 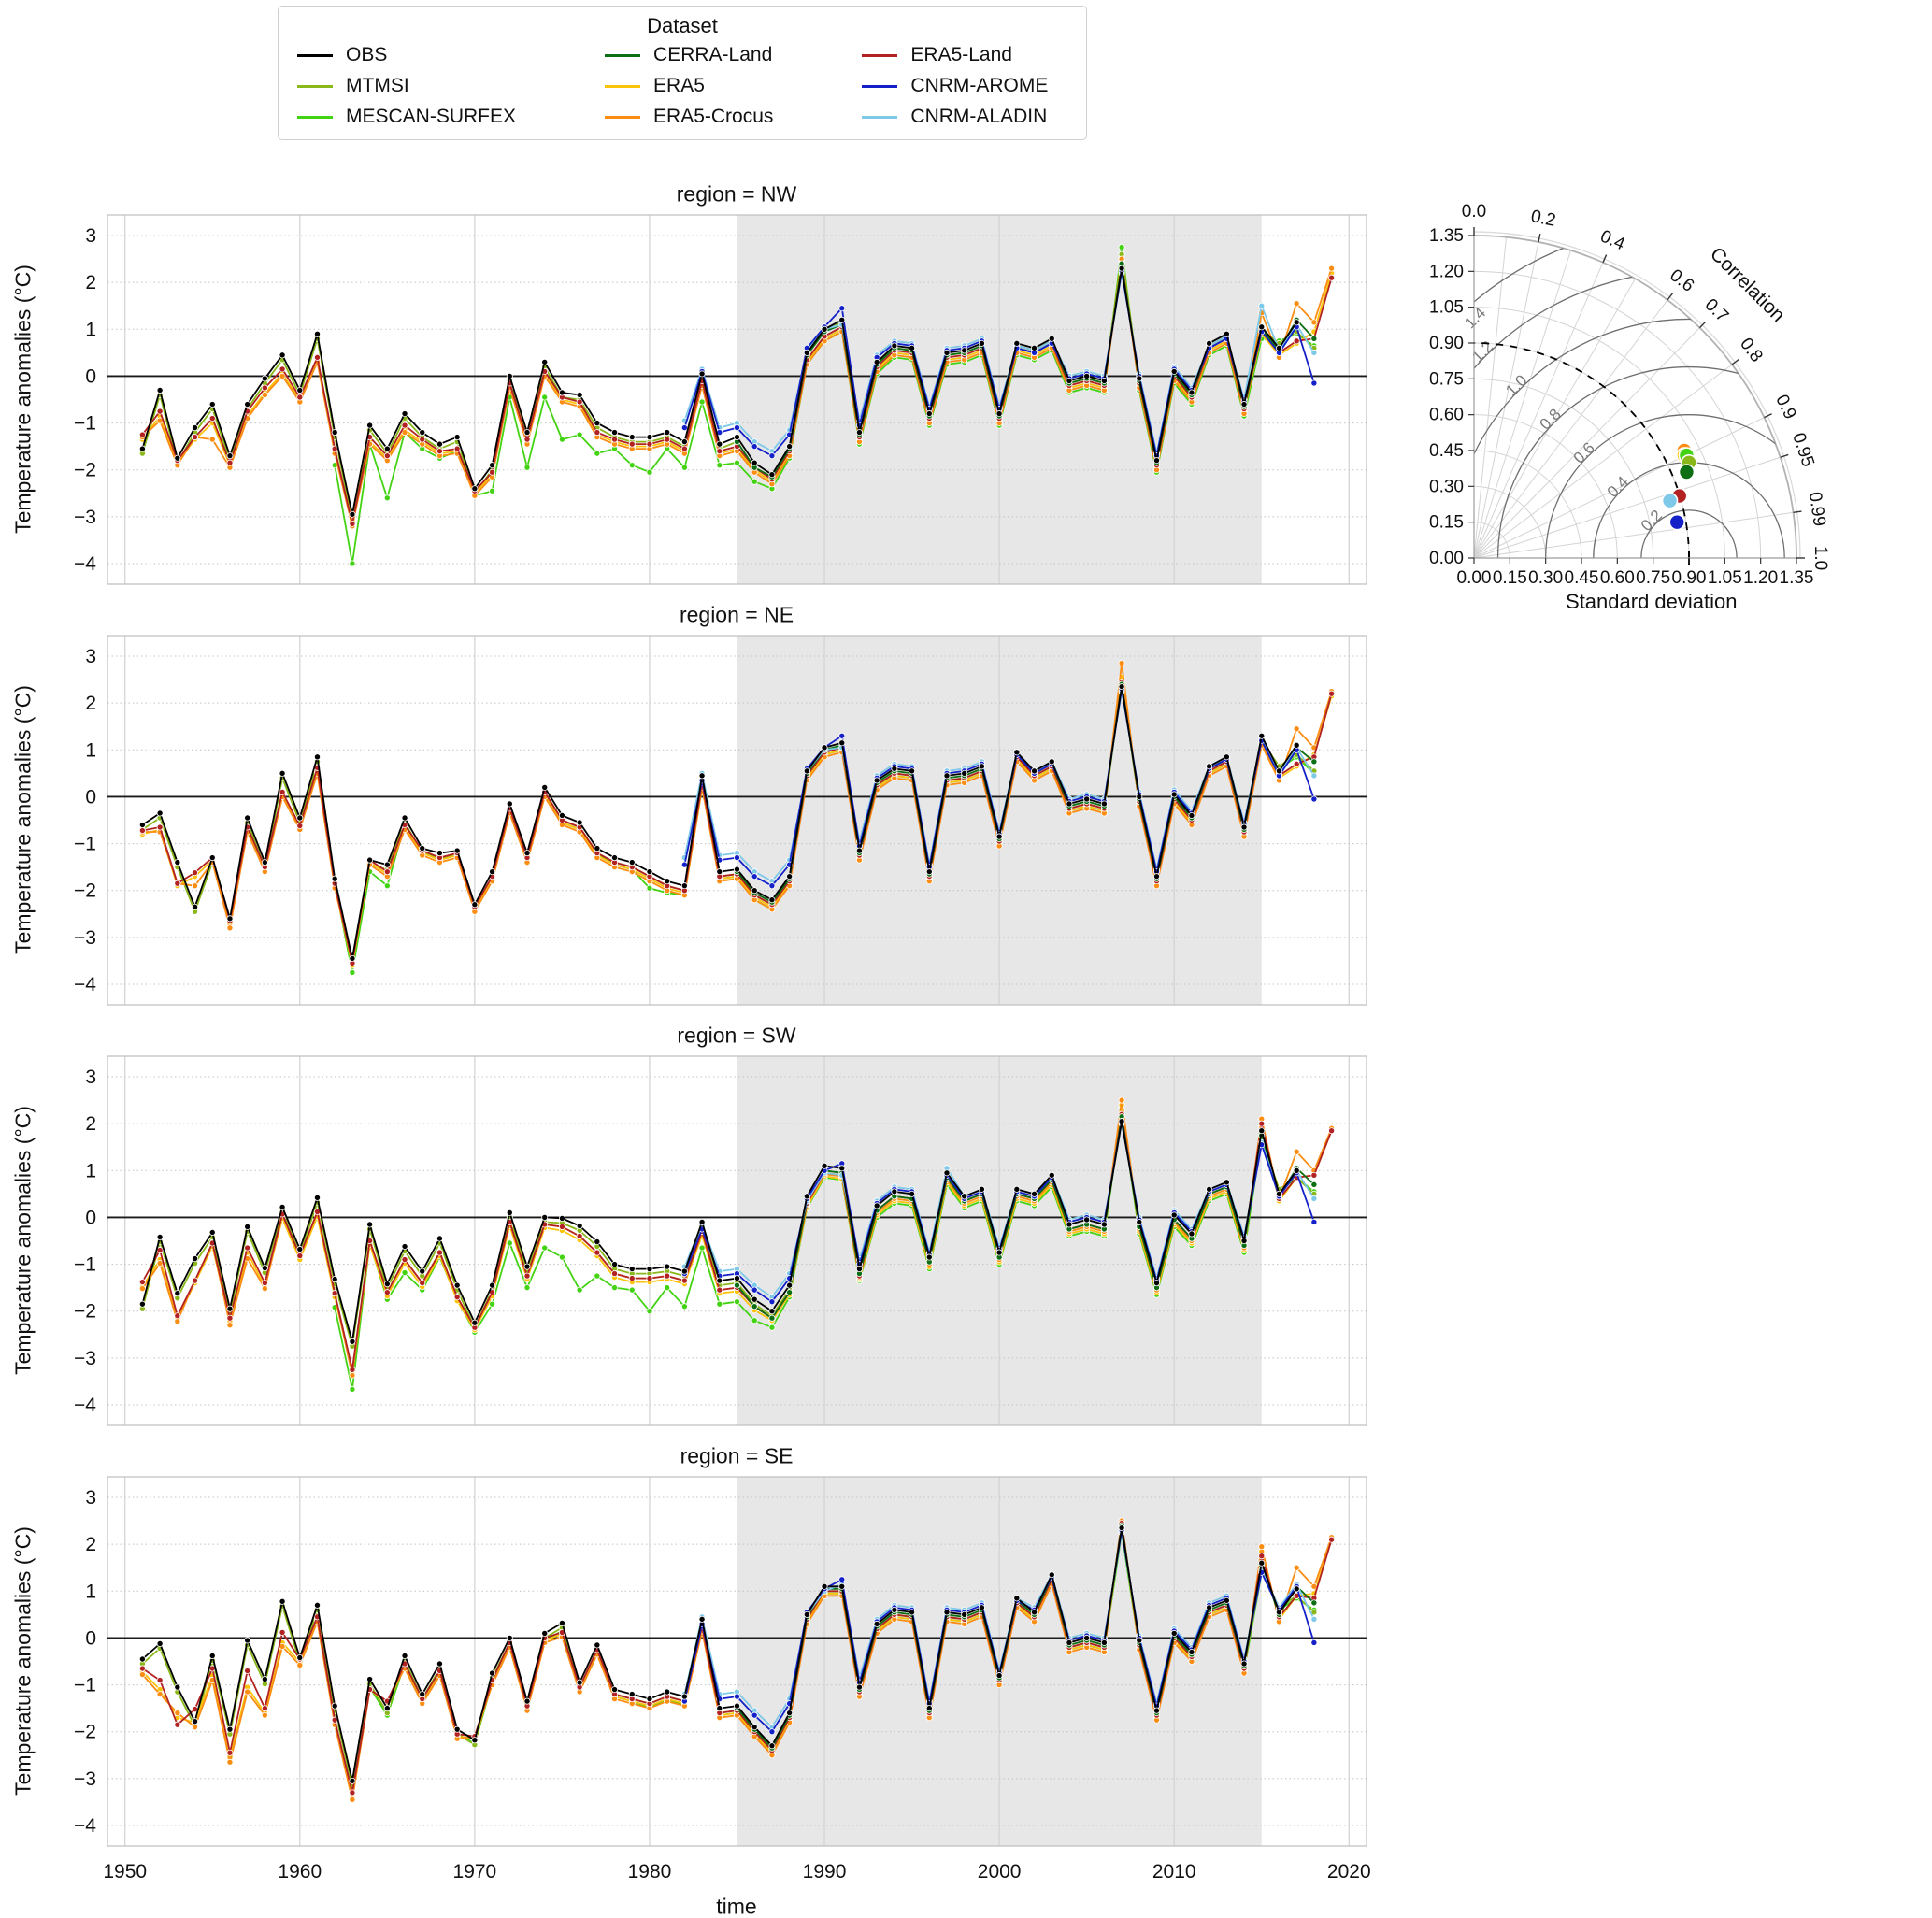 I want to click on tick-label: 1970, so click(x=475, y=1871).